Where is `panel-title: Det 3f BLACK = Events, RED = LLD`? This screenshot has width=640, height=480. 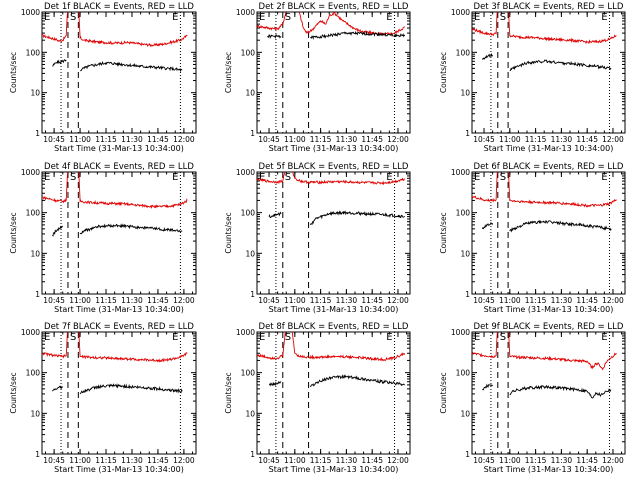 panel-title: Det 3f BLACK = Events, RED = LLD is located at coordinates (549, 7).